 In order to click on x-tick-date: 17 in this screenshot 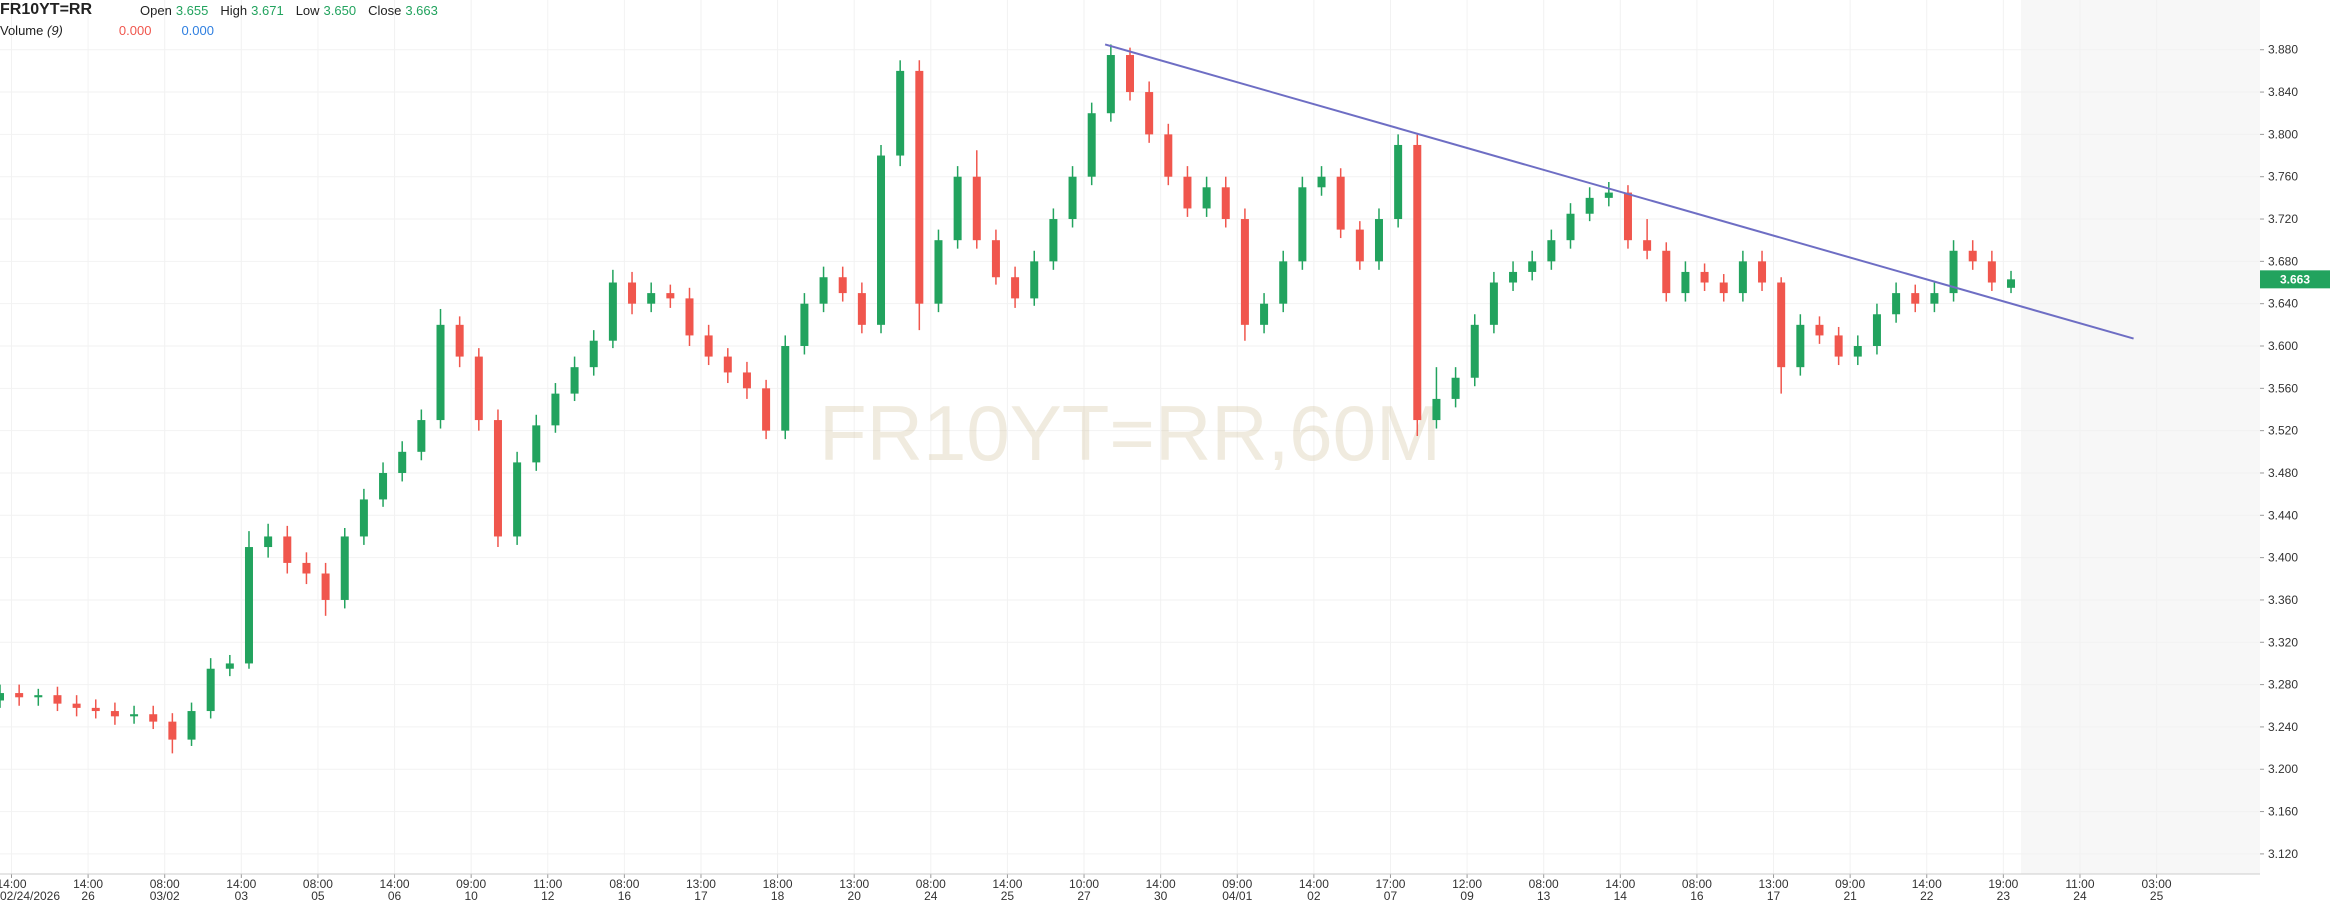, I will do `click(1774, 895)`.